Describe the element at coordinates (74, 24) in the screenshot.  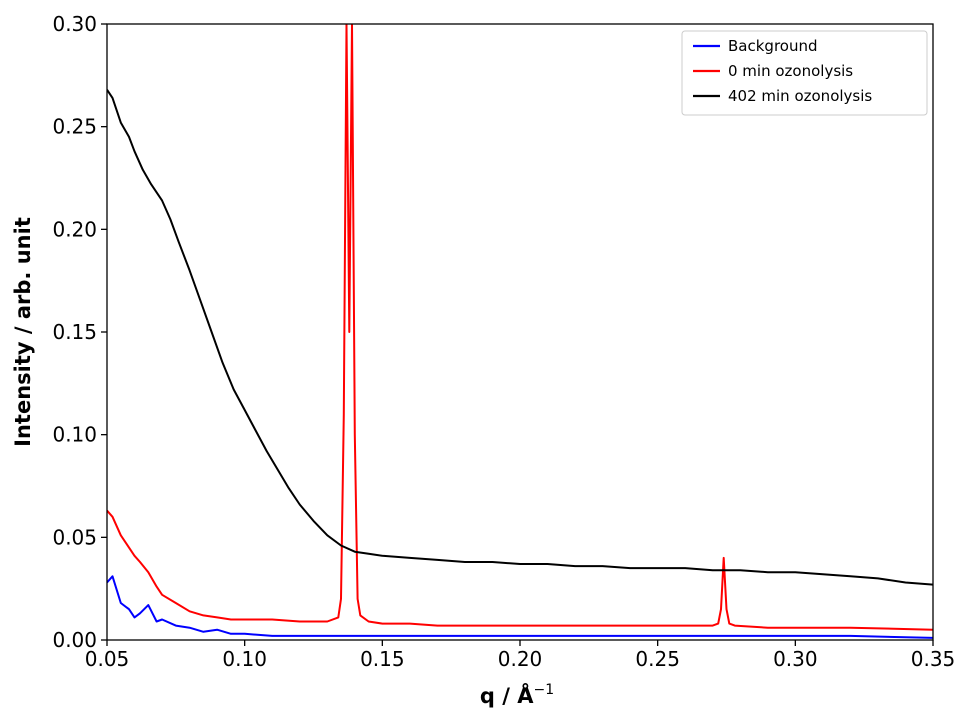
I see `y-tick-label: 0.30` at that location.